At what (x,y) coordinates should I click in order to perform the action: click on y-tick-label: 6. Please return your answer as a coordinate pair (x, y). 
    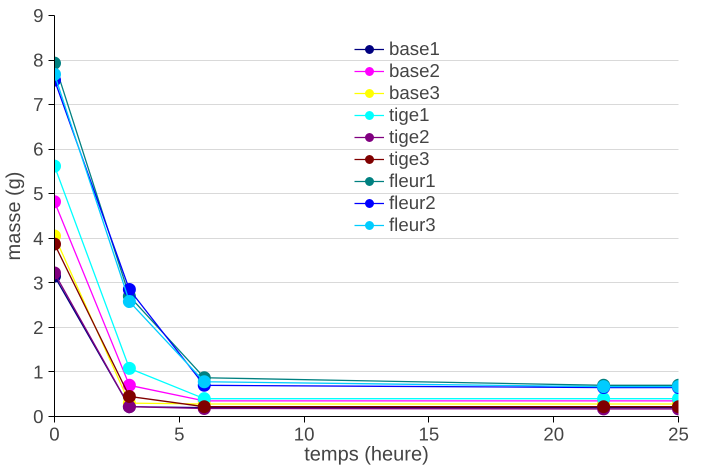
    Looking at the image, I should click on (38, 149).